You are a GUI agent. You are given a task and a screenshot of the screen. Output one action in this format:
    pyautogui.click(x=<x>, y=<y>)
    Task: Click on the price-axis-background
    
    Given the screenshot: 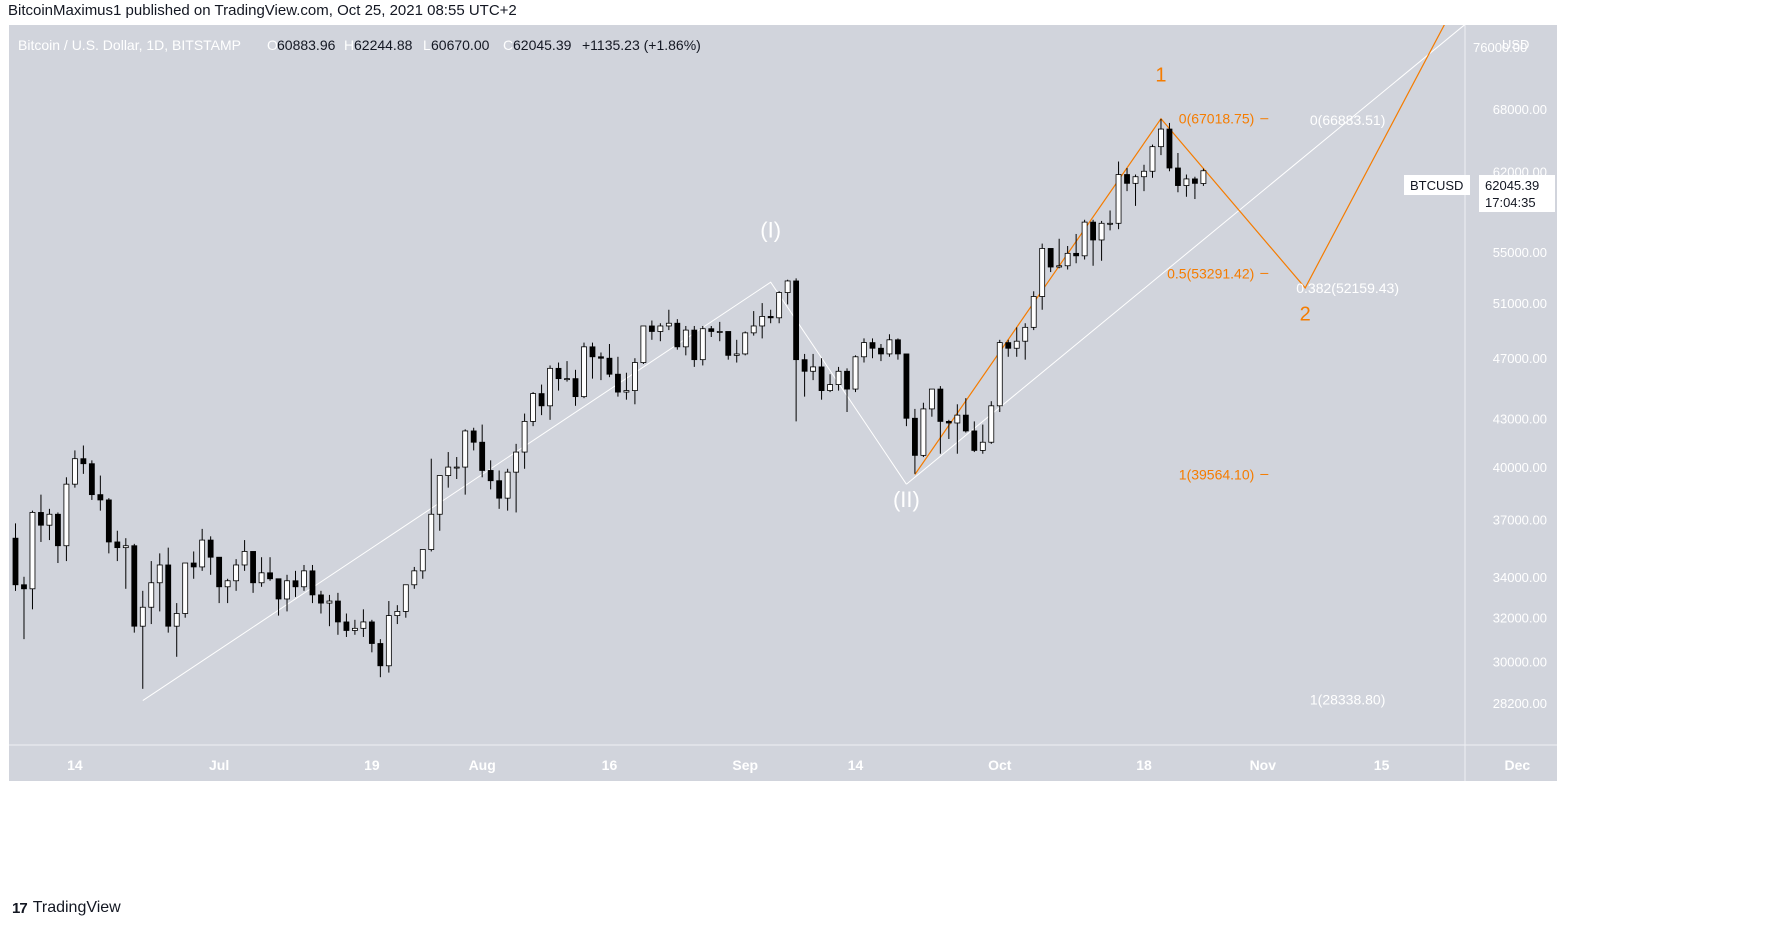 What is the action you would take?
    pyautogui.click(x=1511, y=385)
    